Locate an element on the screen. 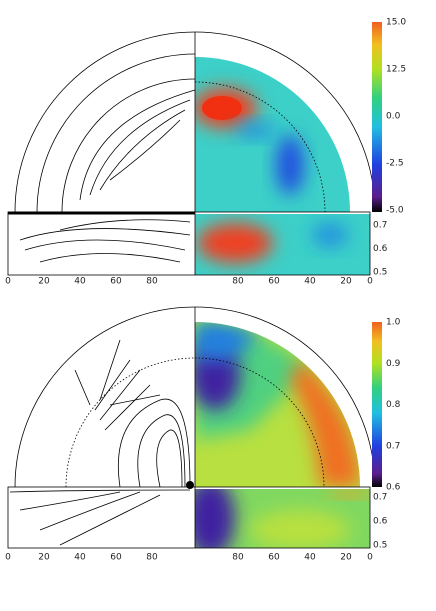 The height and width of the screenshot is (611, 436). colorbar-tick-label: 0.9 is located at coordinates (393, 364).